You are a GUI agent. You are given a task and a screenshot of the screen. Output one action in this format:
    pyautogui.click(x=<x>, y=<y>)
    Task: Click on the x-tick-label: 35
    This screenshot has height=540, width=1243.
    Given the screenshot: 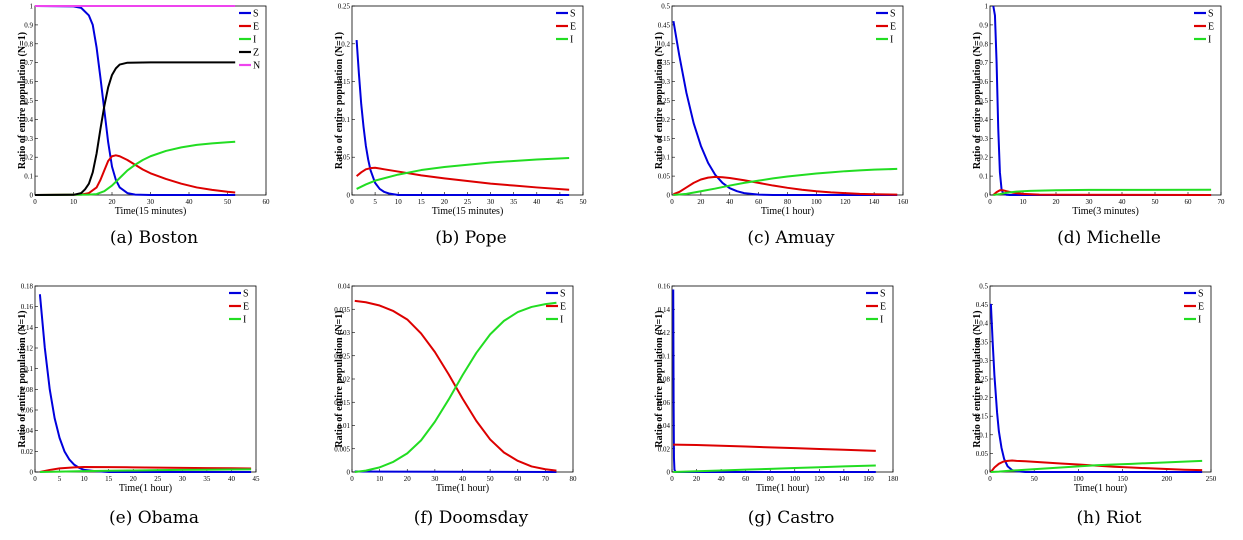 What is the action you would take?
    pyautogui.click(x=514, y=202)
    